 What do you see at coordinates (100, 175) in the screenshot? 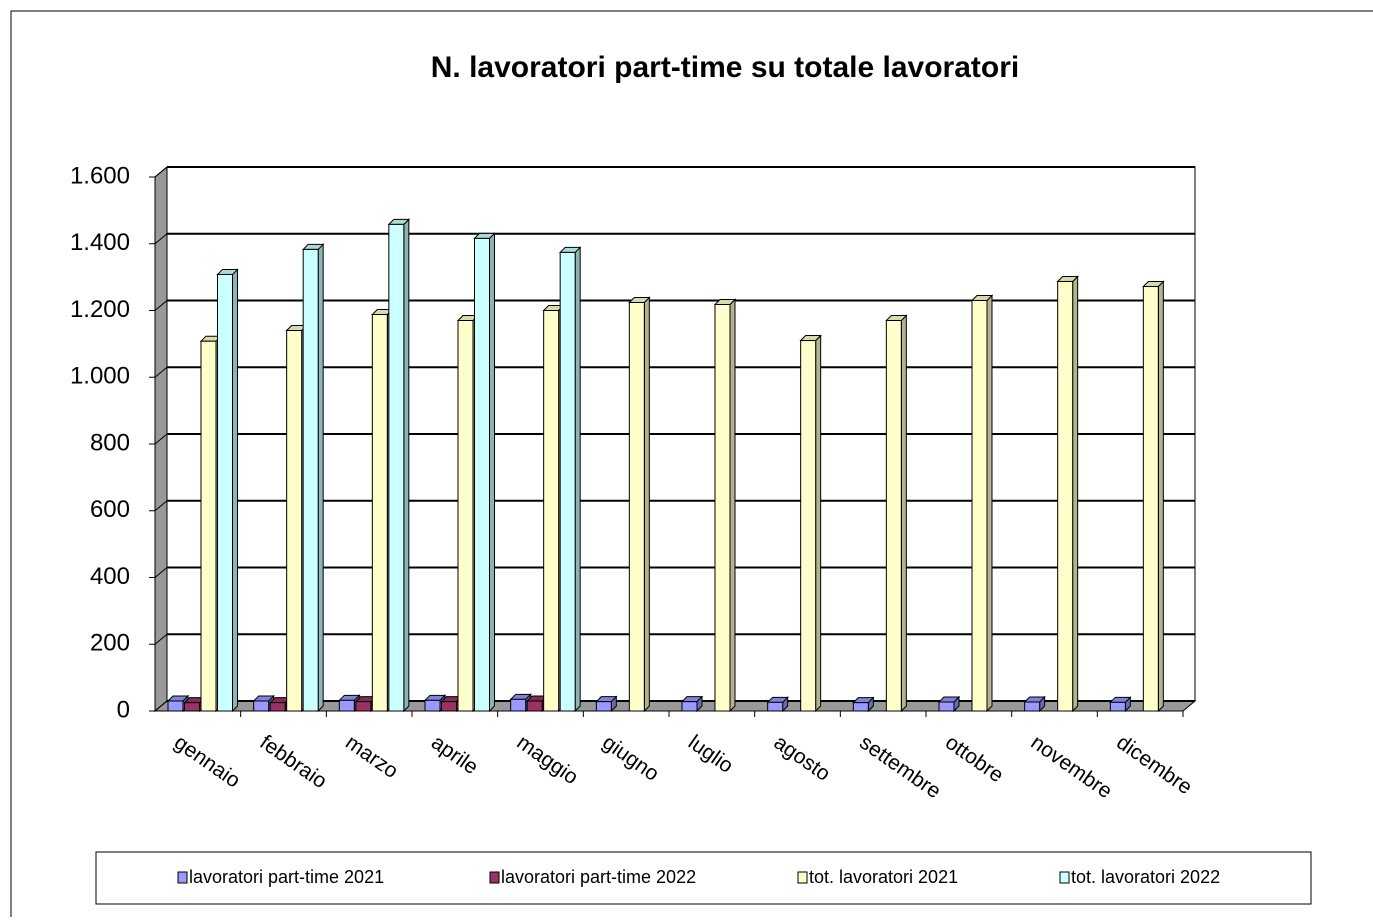
I see `y-tick-label: 1.600` at bounding box center [100, 175].